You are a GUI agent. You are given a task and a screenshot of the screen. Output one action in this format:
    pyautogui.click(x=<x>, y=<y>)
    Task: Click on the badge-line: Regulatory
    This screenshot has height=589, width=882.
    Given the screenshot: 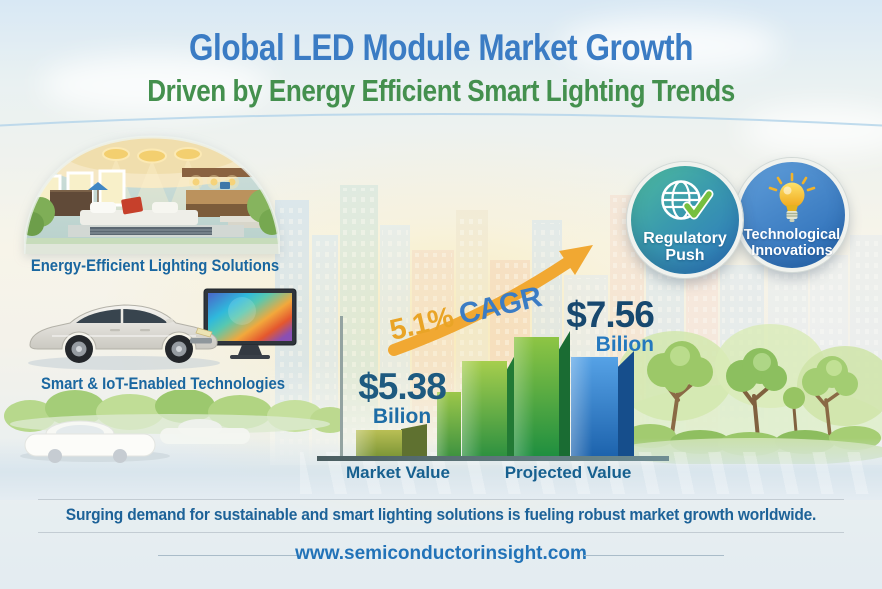 What is the action you would take?
    pyautogui.click(x=685, y=238)
    